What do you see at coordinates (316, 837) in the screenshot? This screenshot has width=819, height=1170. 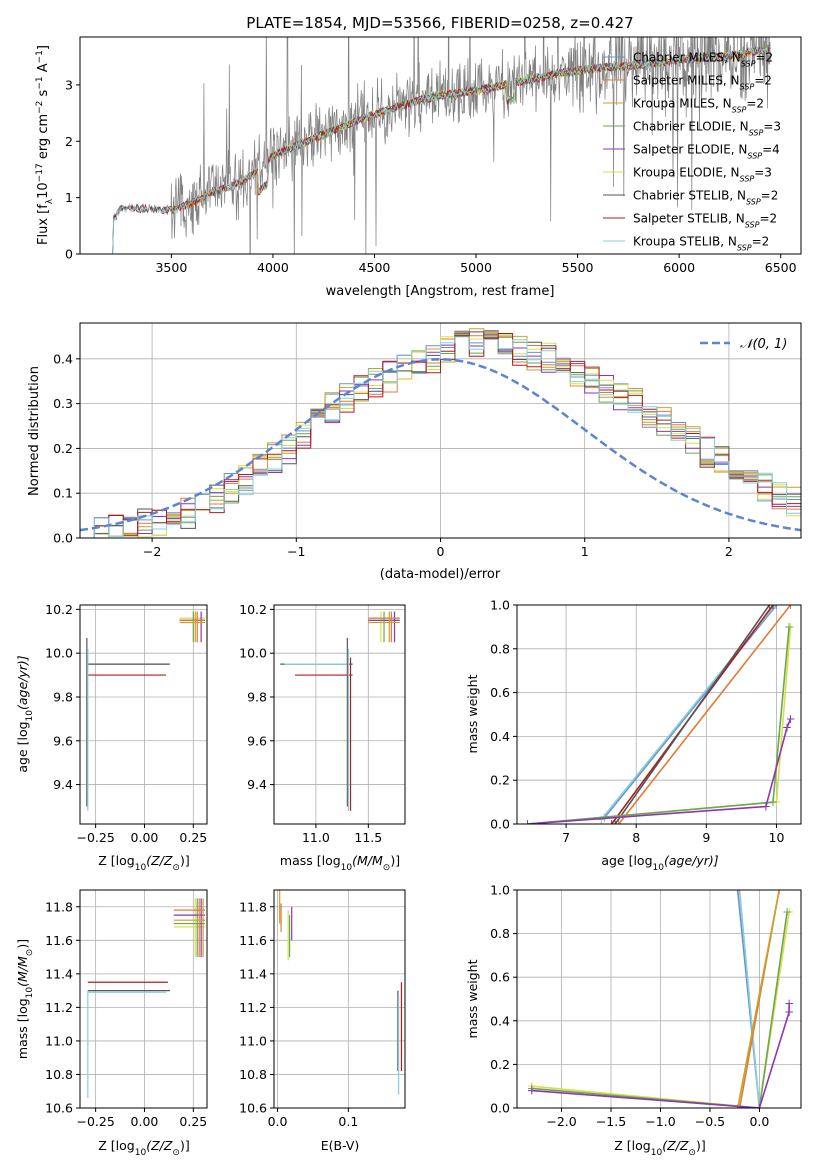 I see `x-tick-label: 11.0` at bounding box center [316, 837].